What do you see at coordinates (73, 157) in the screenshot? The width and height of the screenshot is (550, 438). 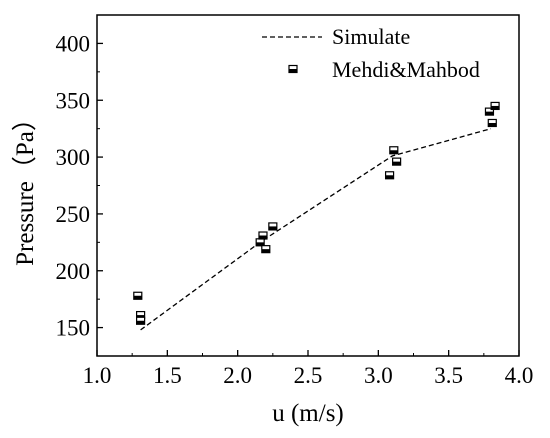 I see `y-tick-label: 300` at bounding box center [73, 157].